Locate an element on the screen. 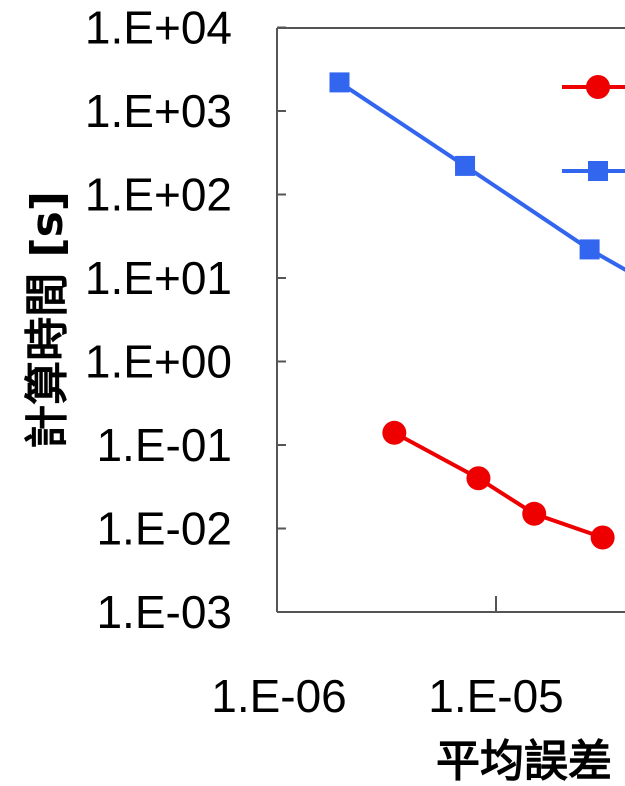  x-tick-label: 1.E-05 is located at coordinates (496, 696).